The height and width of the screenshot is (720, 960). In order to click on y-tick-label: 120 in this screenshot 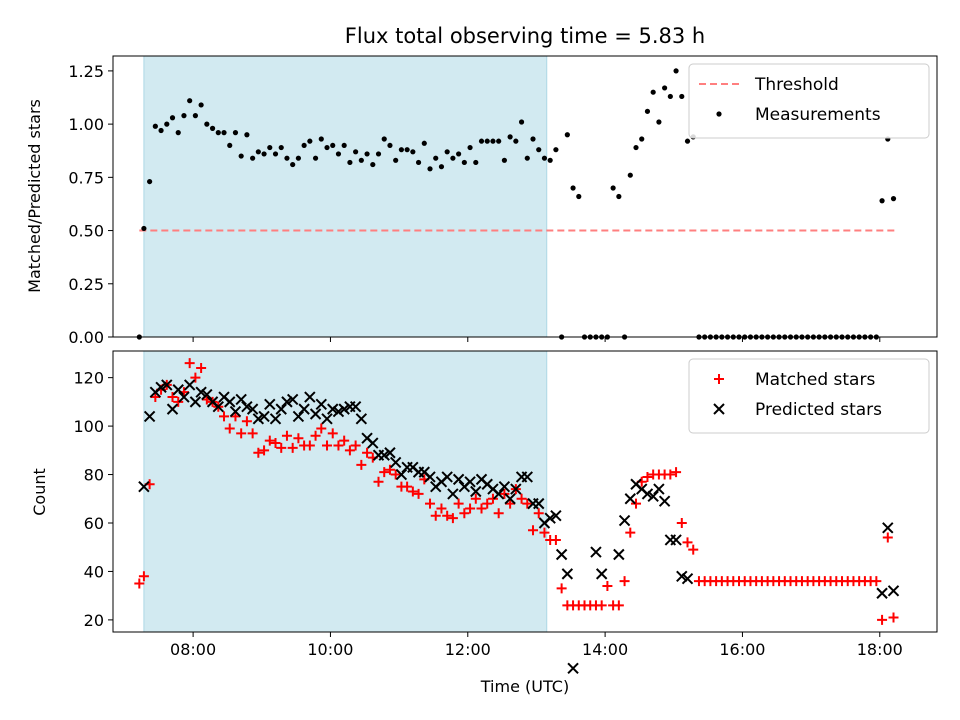, I will do `click(88, 378)`.